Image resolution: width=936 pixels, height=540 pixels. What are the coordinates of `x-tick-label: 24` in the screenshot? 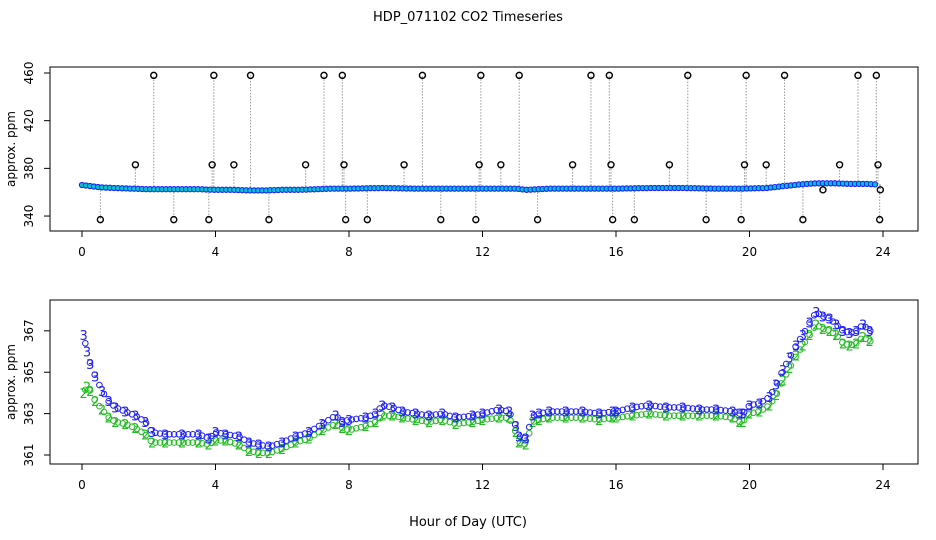 It's located at (882, 485).